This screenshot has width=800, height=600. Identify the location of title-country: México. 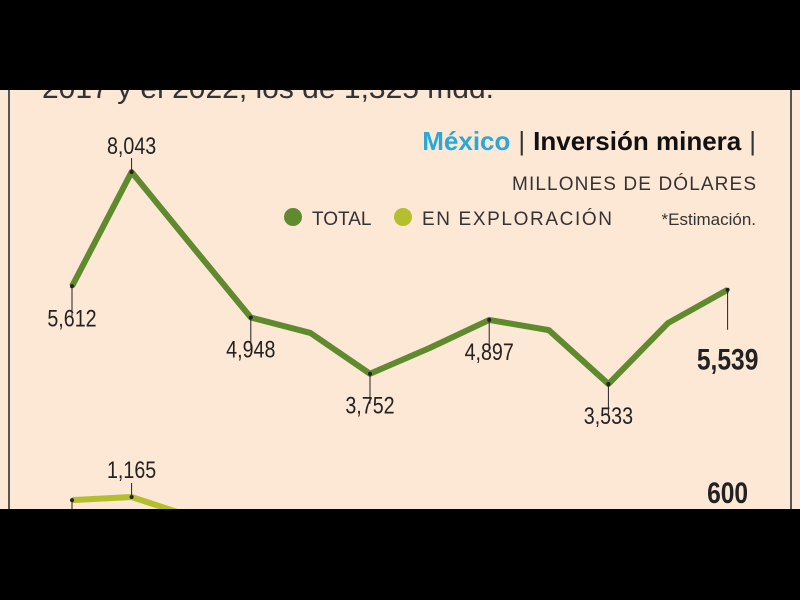
(466, 141).